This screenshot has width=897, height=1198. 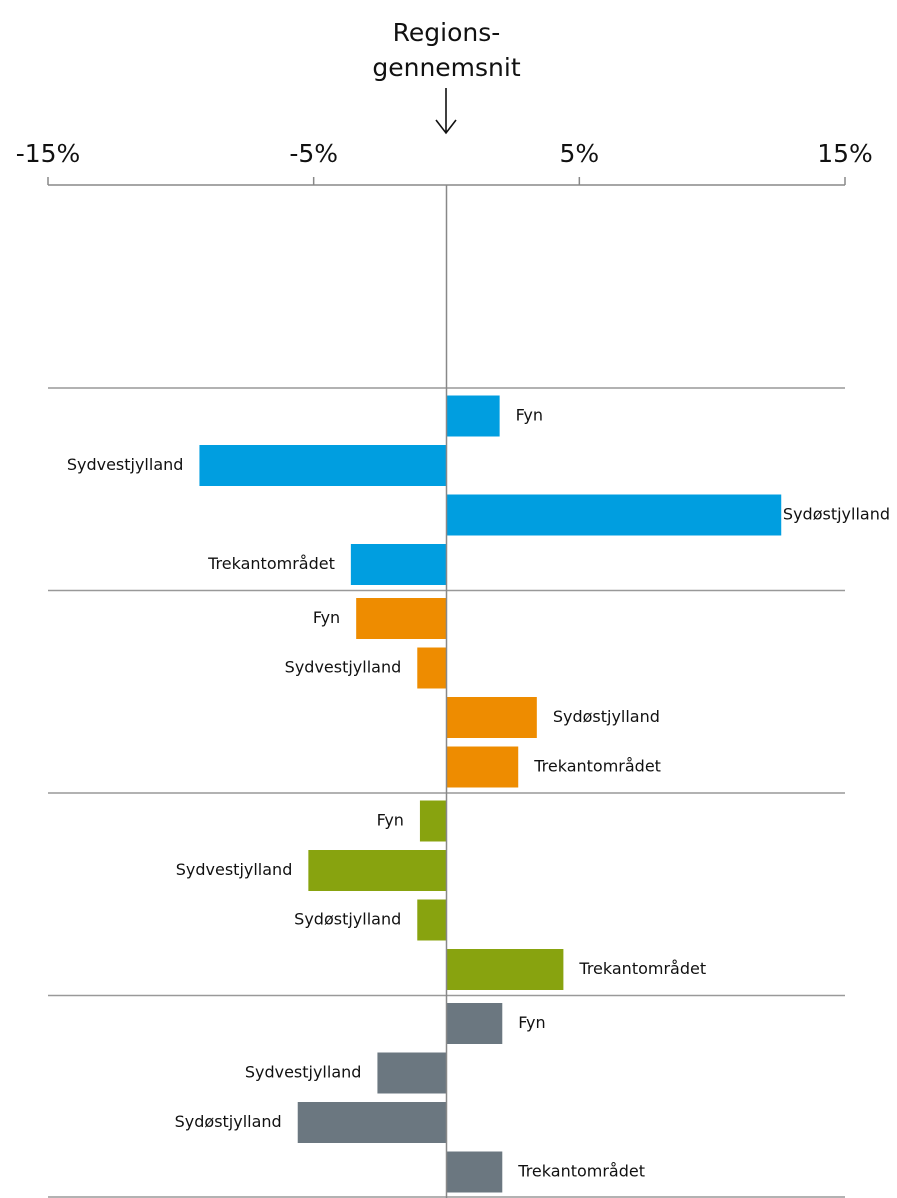 I want to click on x-tick-label: -15%, so click(x=48, y=153).